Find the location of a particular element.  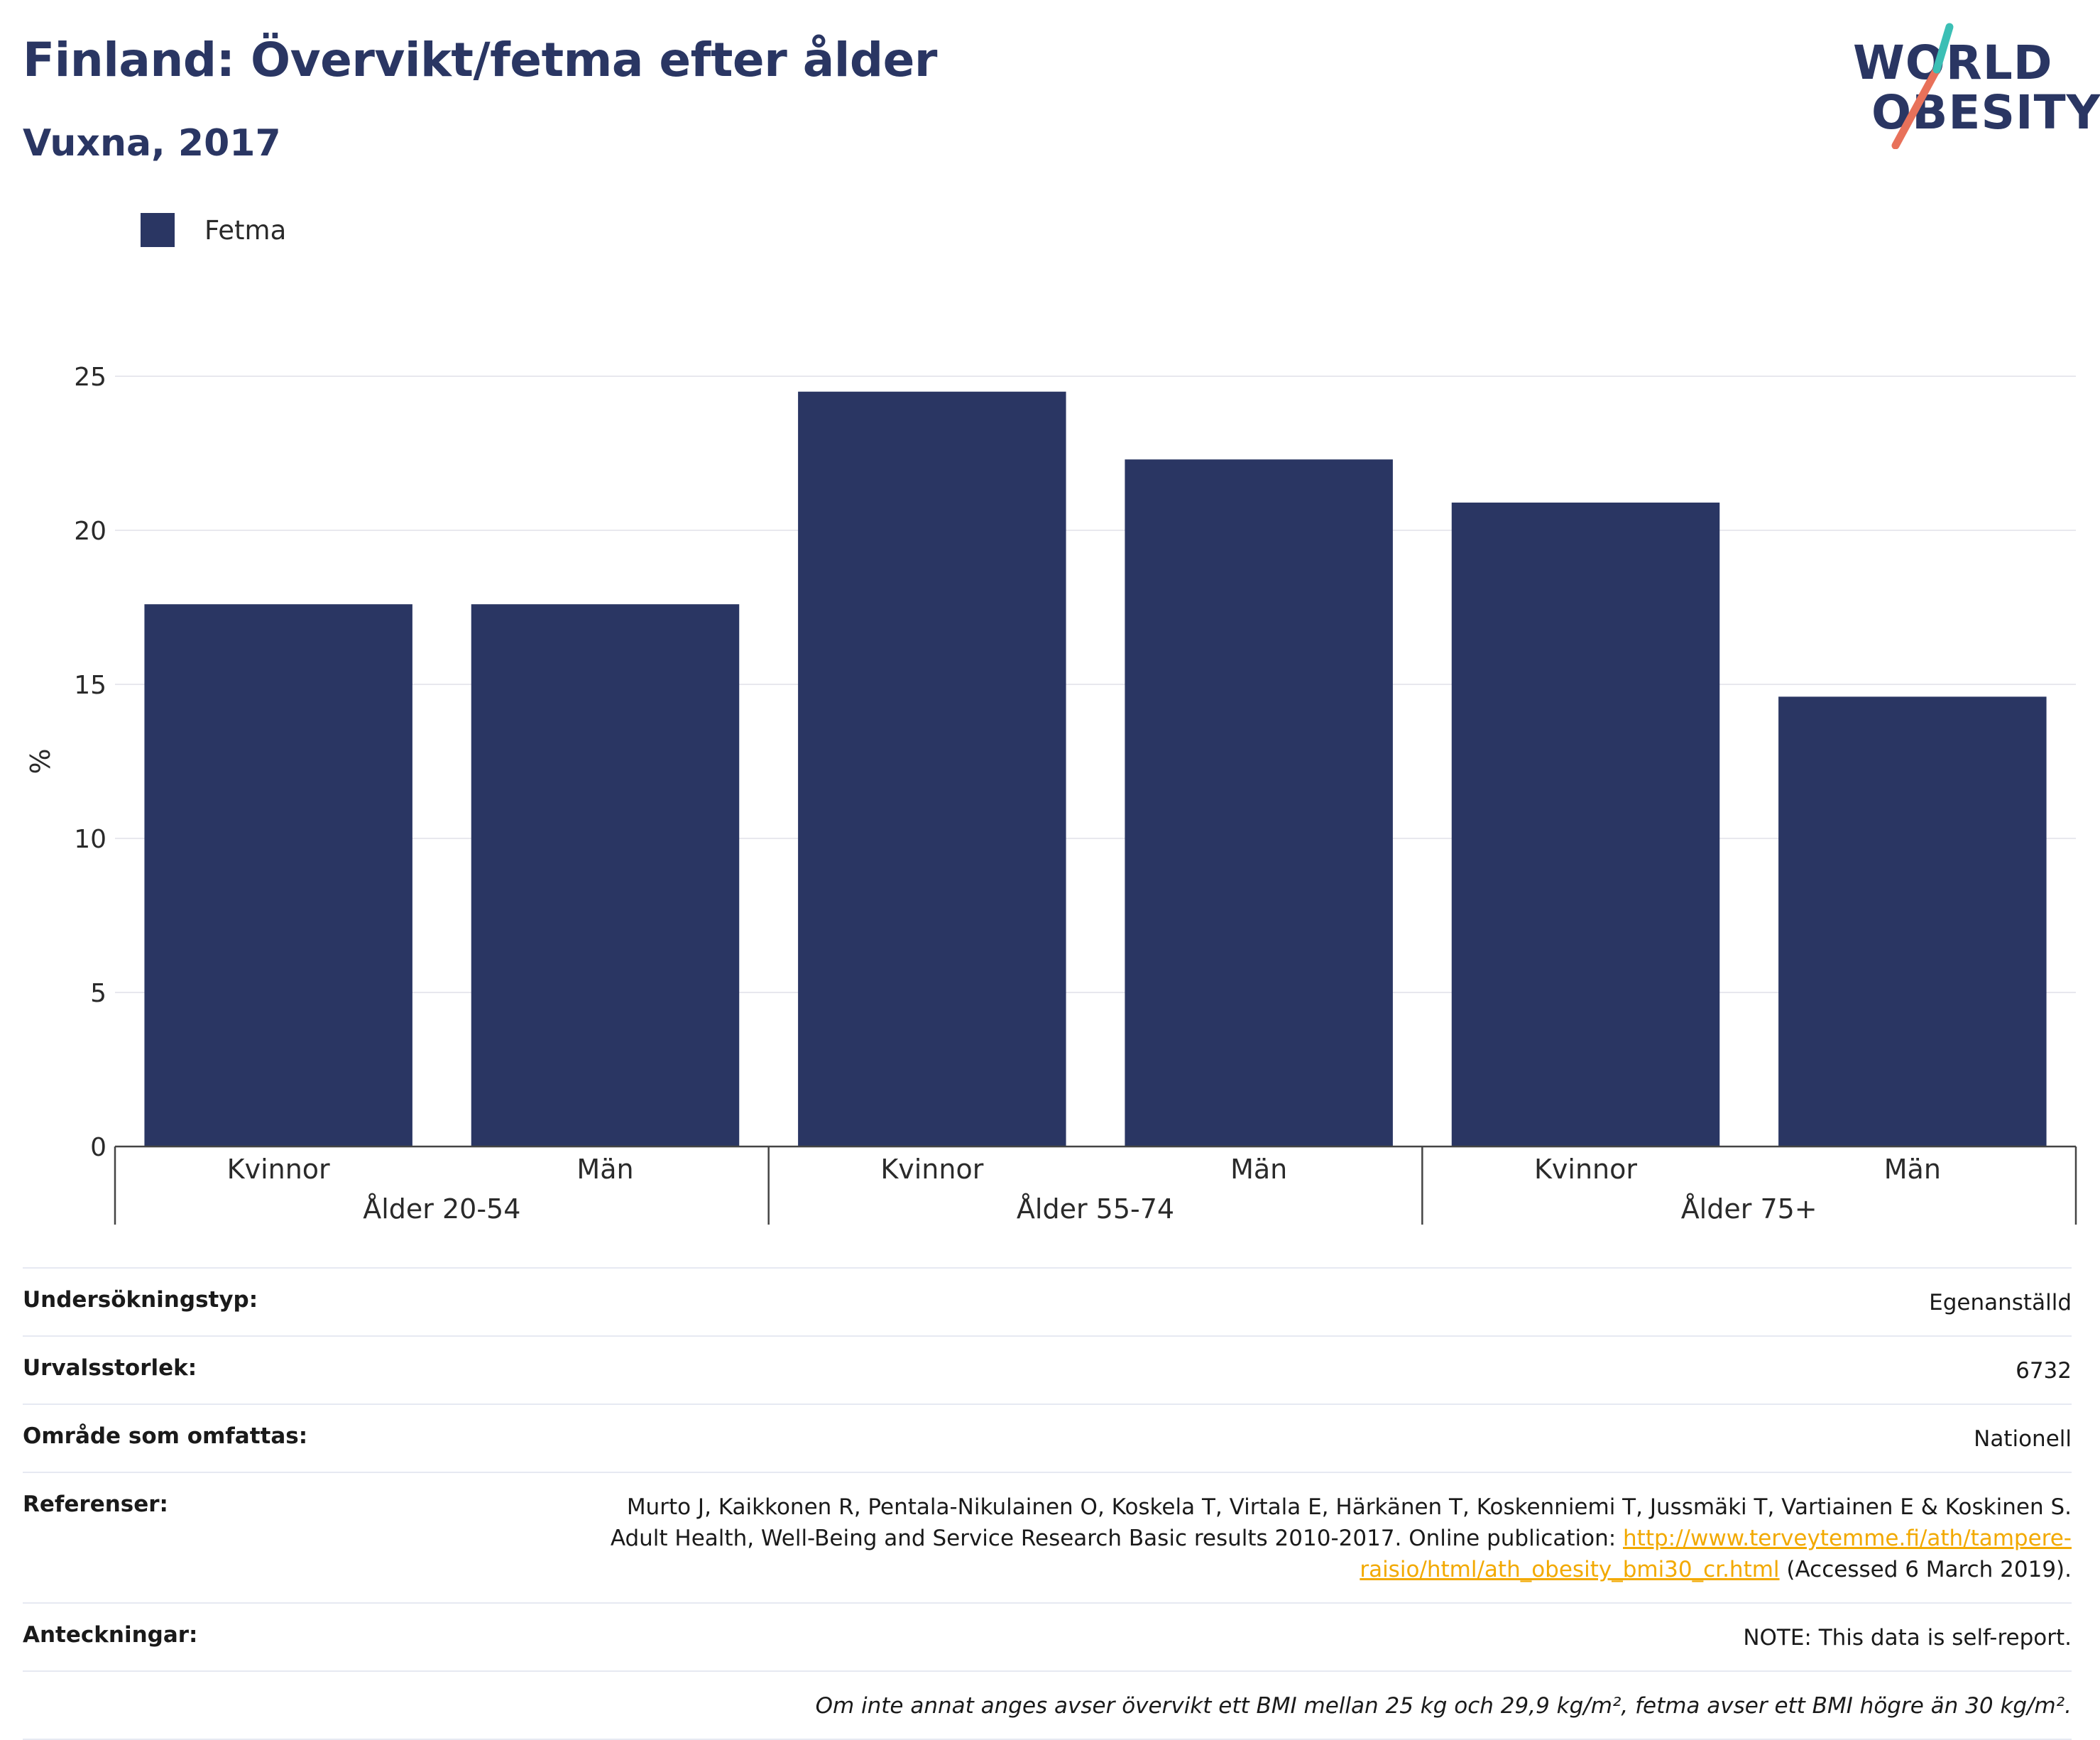

area-label: Område som omfattas: is located at coordinates (165, 1436).